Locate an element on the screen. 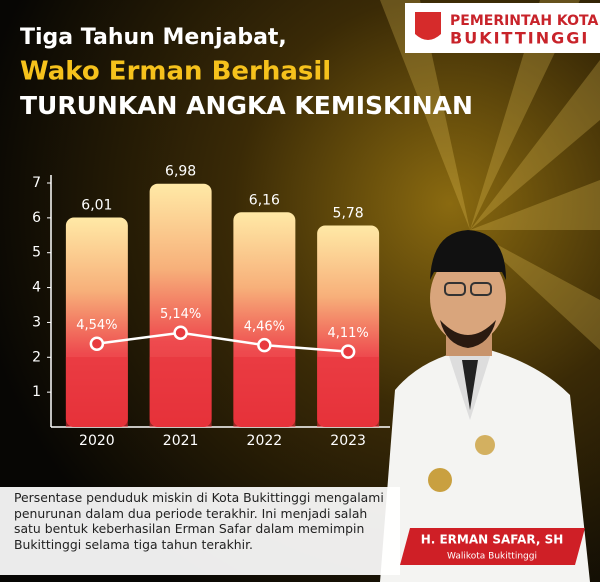 The image size is (600, 582). line-label: 4,11% is located at coordinates (347, 333).